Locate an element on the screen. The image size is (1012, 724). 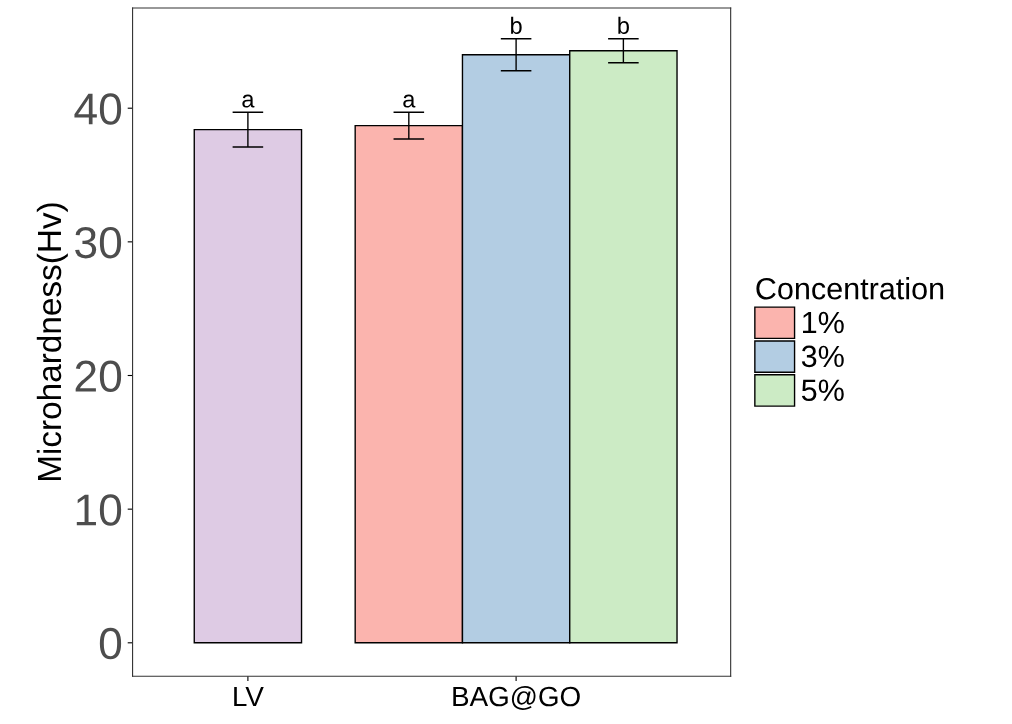
legend-label: 3% is located at coordinates (822, 356).